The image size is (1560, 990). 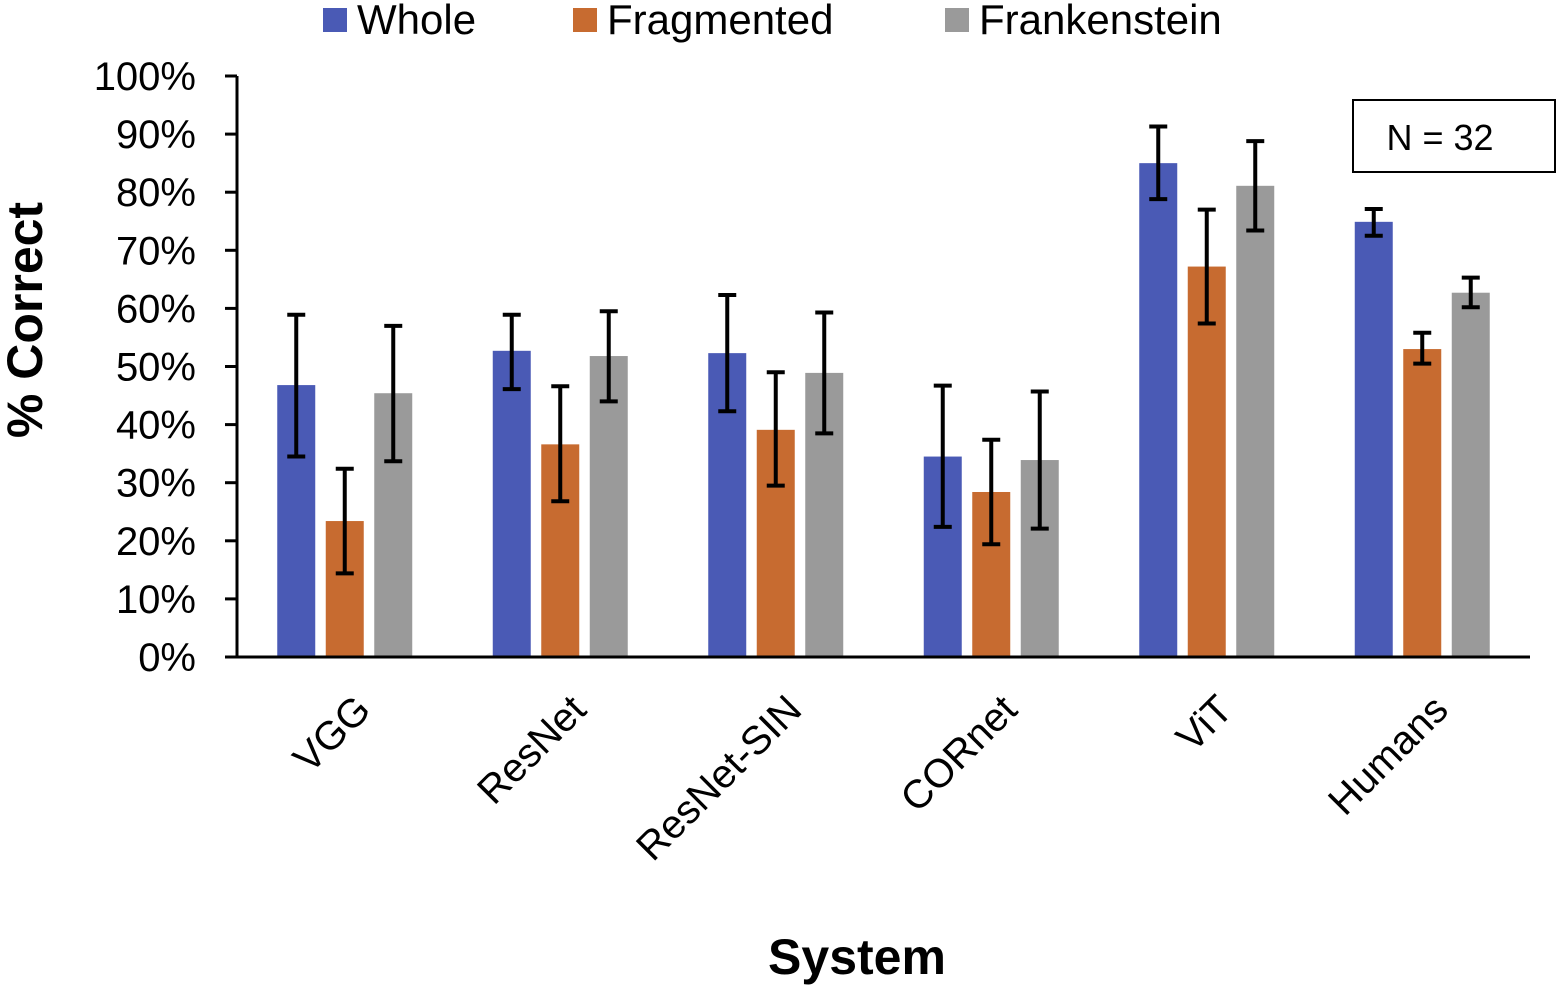 What do you see at coordinates (720, 21) in the screenshot?
I see `legend-label: Fragmented` at bounding box center [720, 21].